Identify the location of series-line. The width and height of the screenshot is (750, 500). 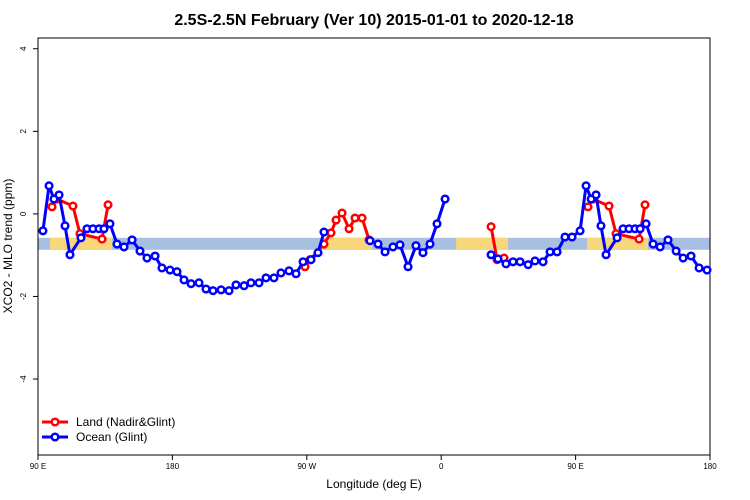
(348, 232).